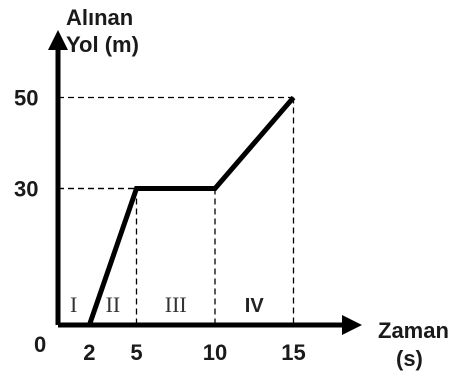  What do you see at coordinates (215, 352) in the screenshot?
I see `x-tick-label: 10` at bounding box center [215, 352].